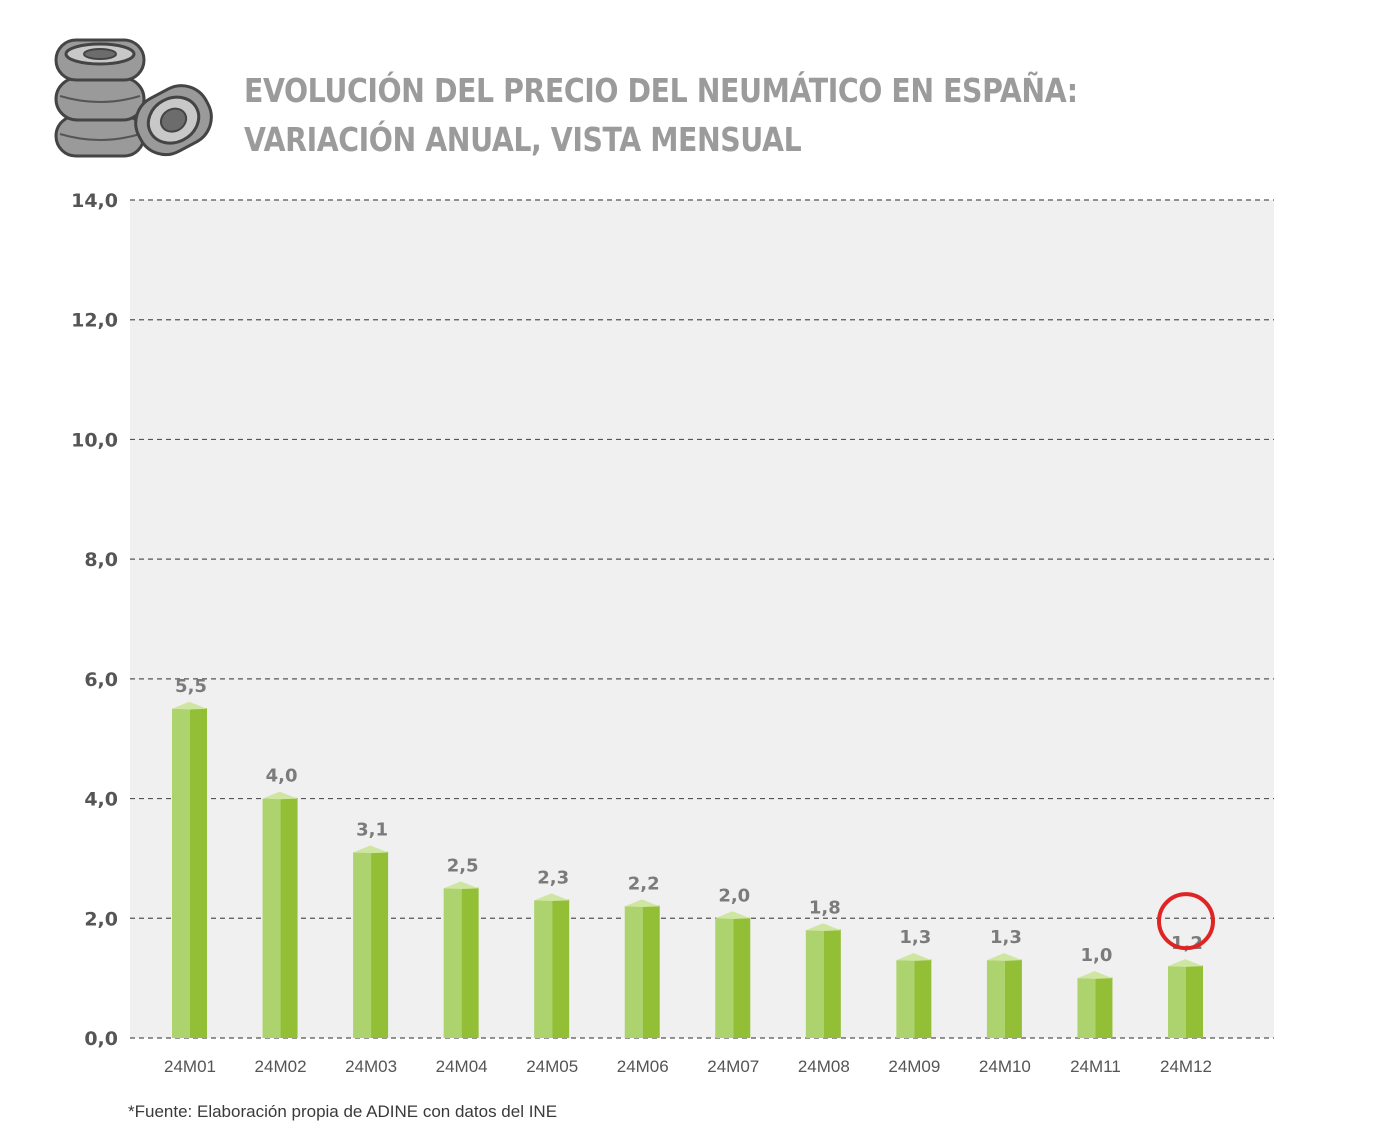 Image resolution: width=1400 pixels, height=1146 pixels. Describe the element at coordinates (281, 1066) in the screenshot. I see `x-tick-label: 24M02` at that location.